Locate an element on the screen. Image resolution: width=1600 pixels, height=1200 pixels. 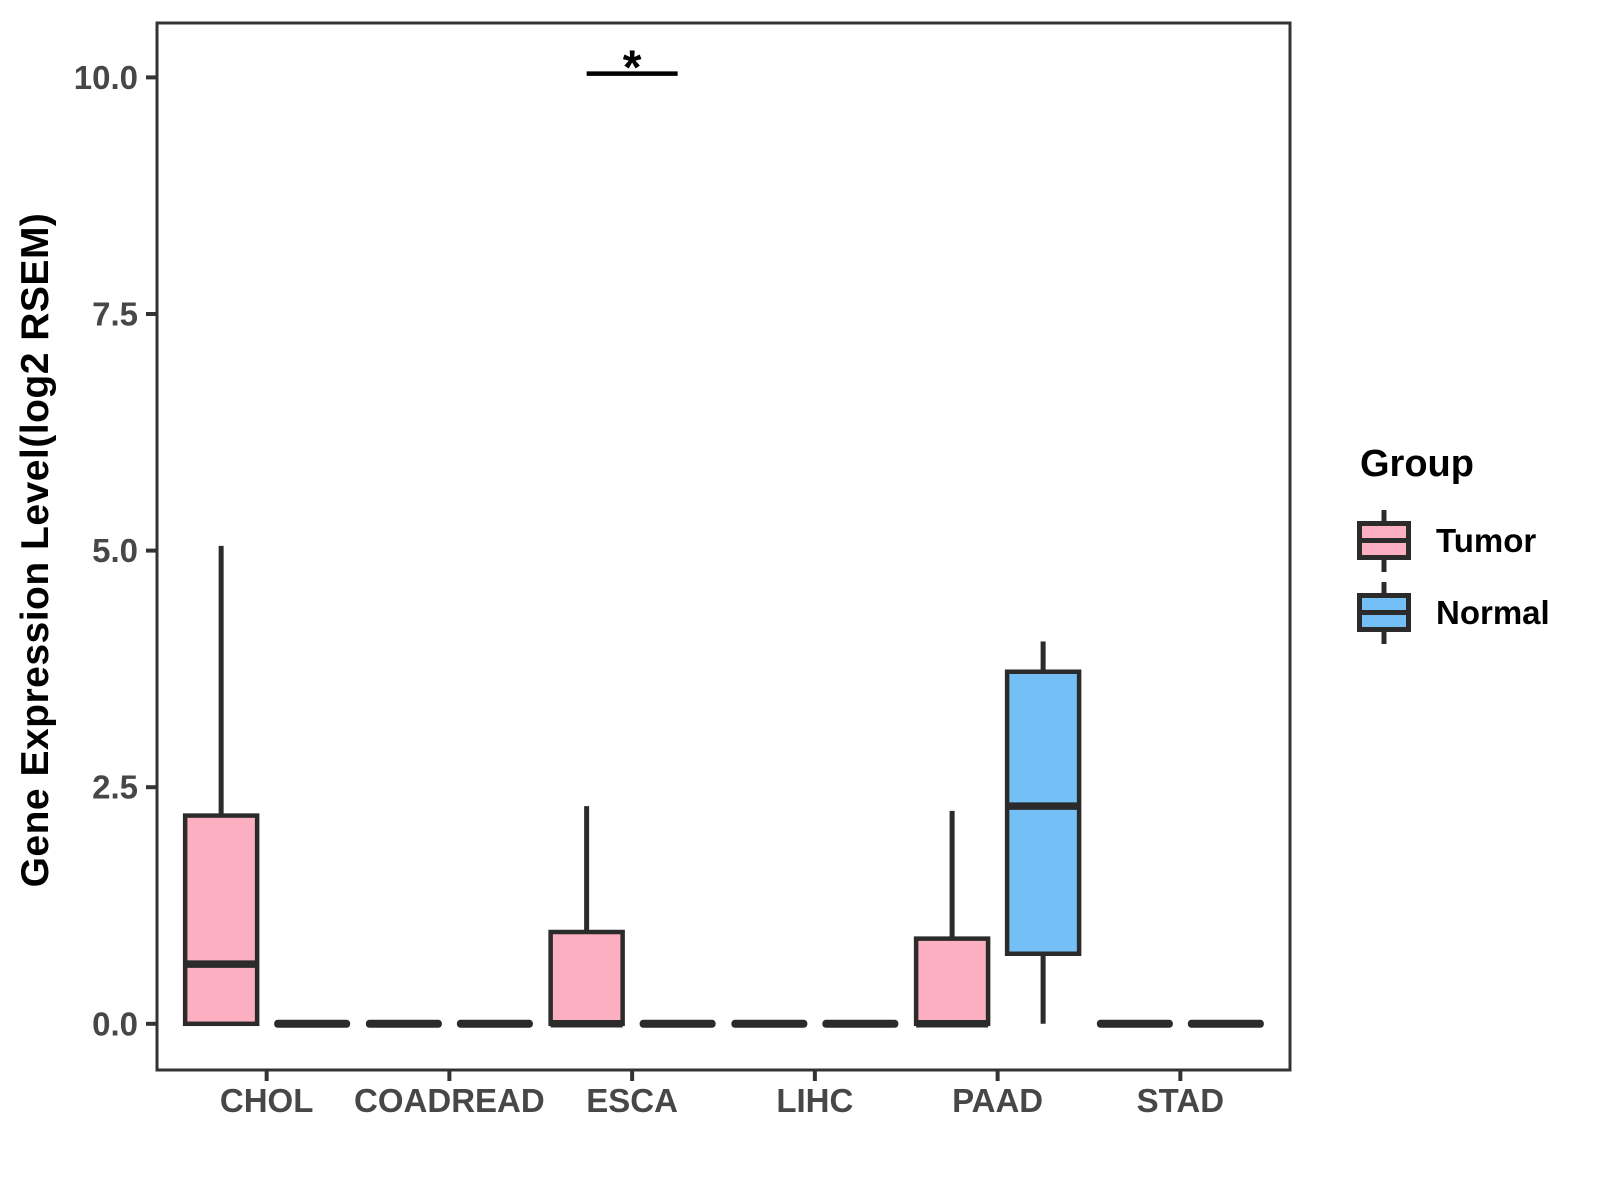
boxplot-ESCA-Normal is located at coordinates (677, 1023).